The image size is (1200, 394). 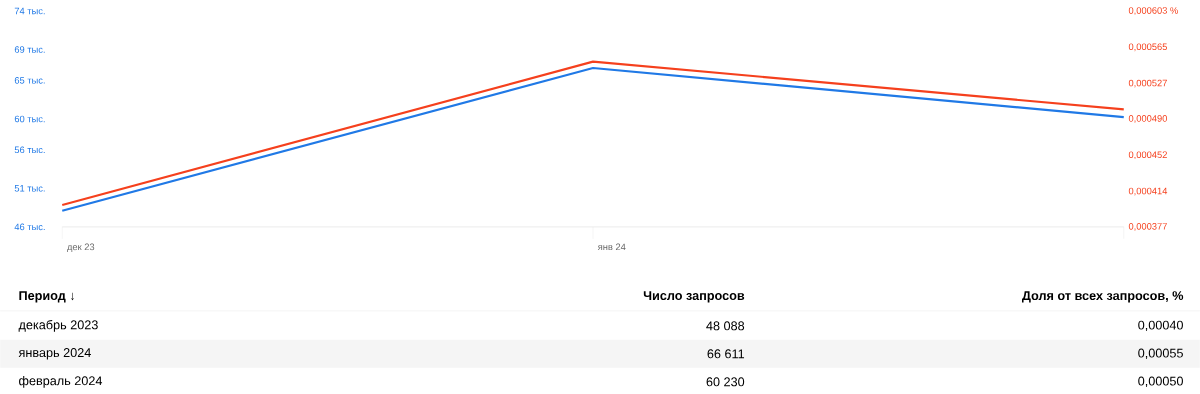 What do you see at coordinates (54, 354) in the screenshot?
I see `text: январь 2024` at bounding box center [54, 354].